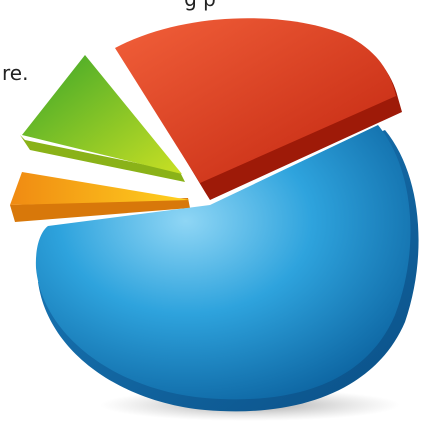 The width and height of the screenshot is (423, 425). I want to click on orange-slice-side, so click(100, 210).